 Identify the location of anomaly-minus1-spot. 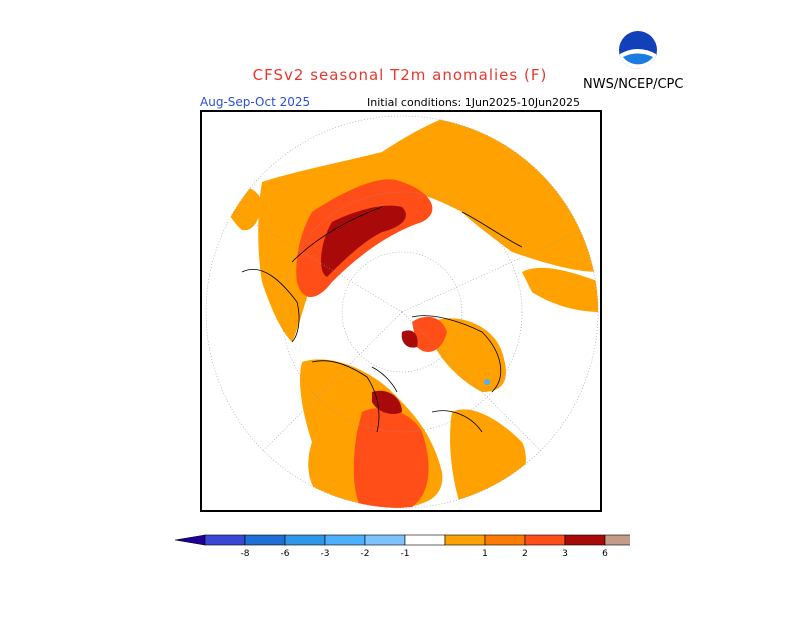
(487, 382).